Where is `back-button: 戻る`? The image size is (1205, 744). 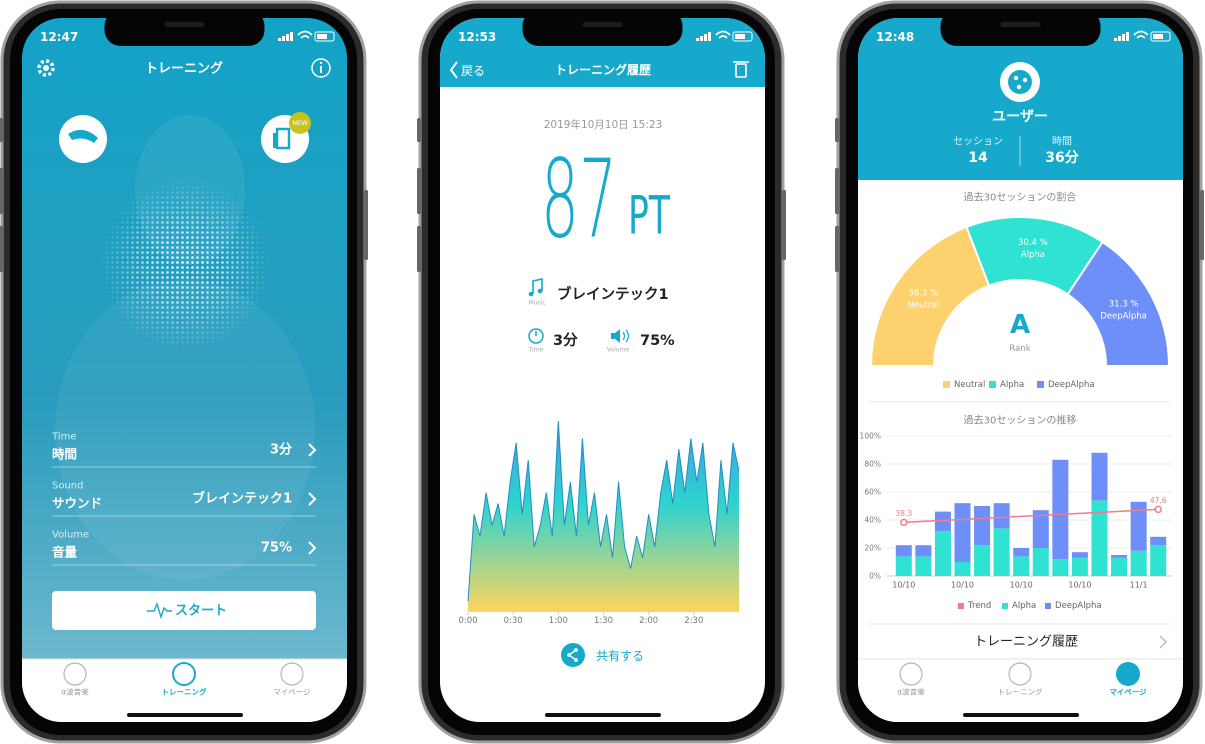
back-button: 戻る is located at coordinates (473, 71).